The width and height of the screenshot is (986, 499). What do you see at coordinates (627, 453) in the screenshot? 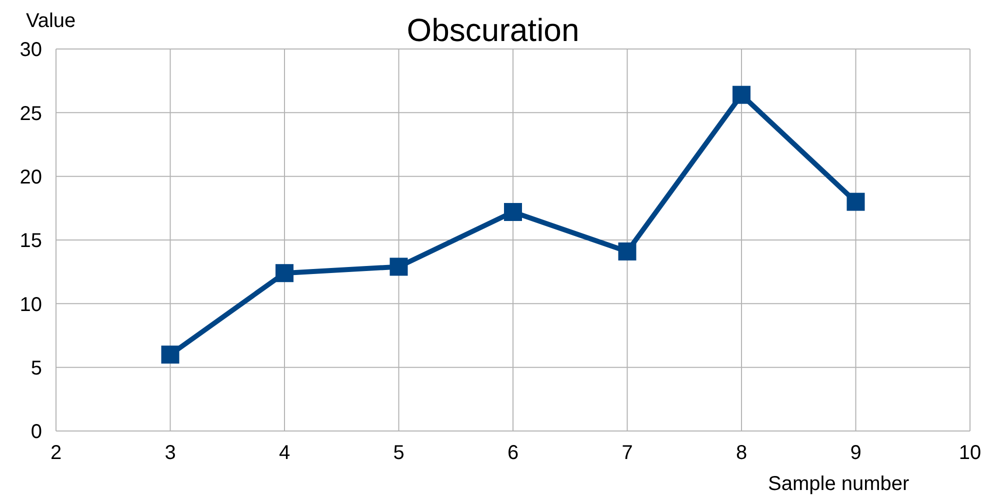
I see `x-tick-label: 7` at bounding box center [627, 453].